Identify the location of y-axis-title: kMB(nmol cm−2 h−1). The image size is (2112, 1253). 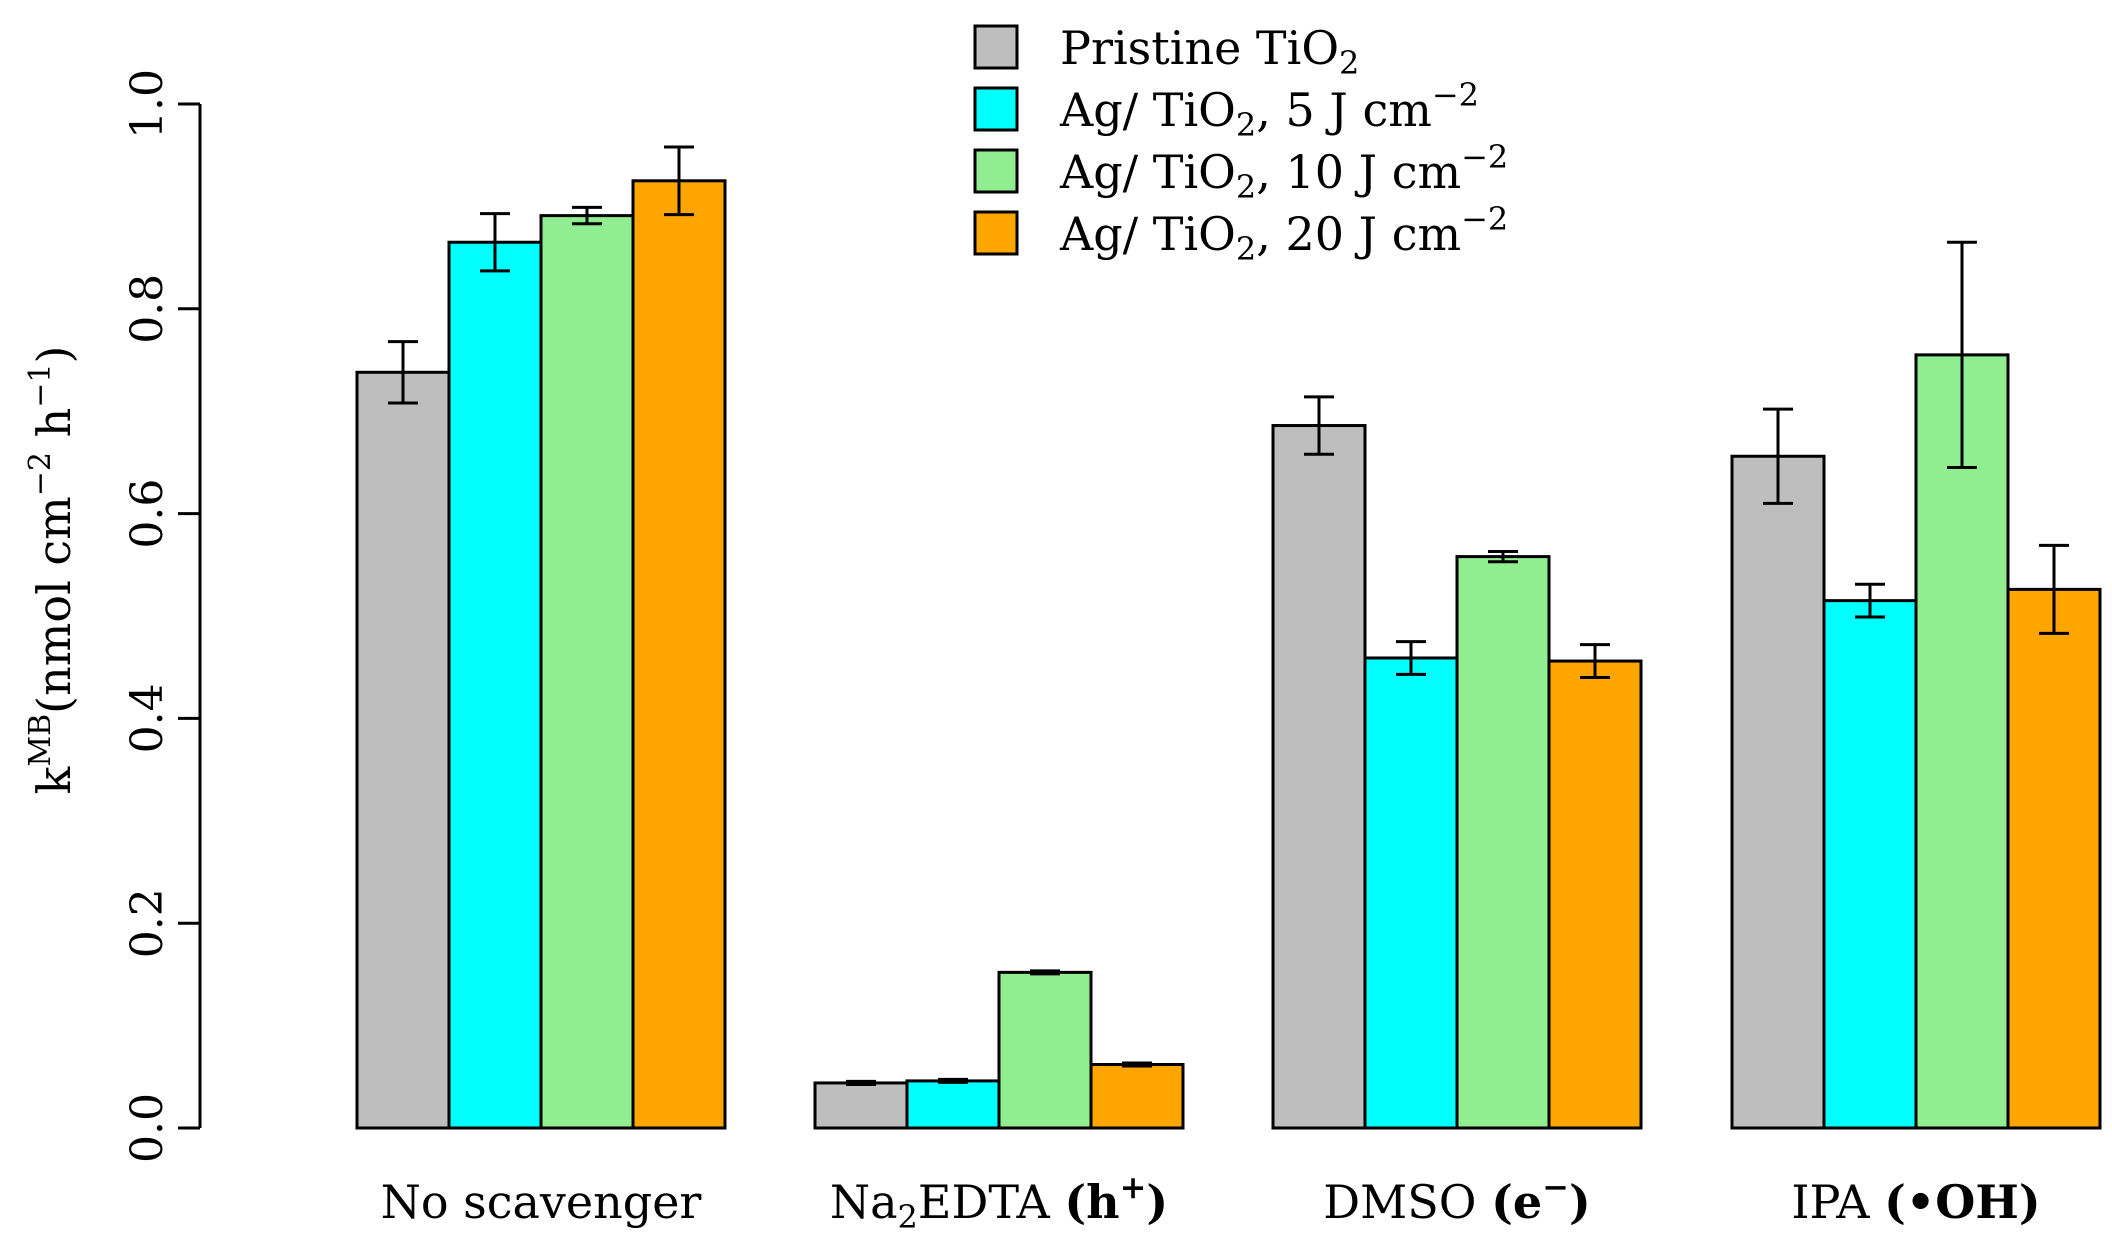
(52, 570).